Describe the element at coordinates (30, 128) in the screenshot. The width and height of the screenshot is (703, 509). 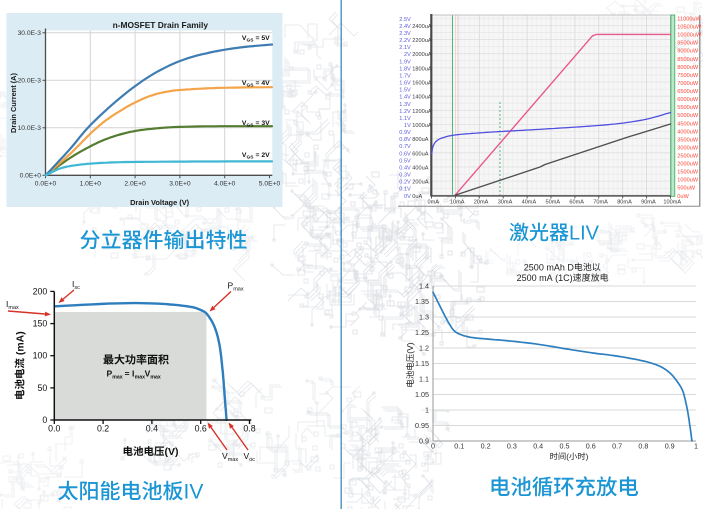
I see `svg-text: 10.0E-3` at that location.